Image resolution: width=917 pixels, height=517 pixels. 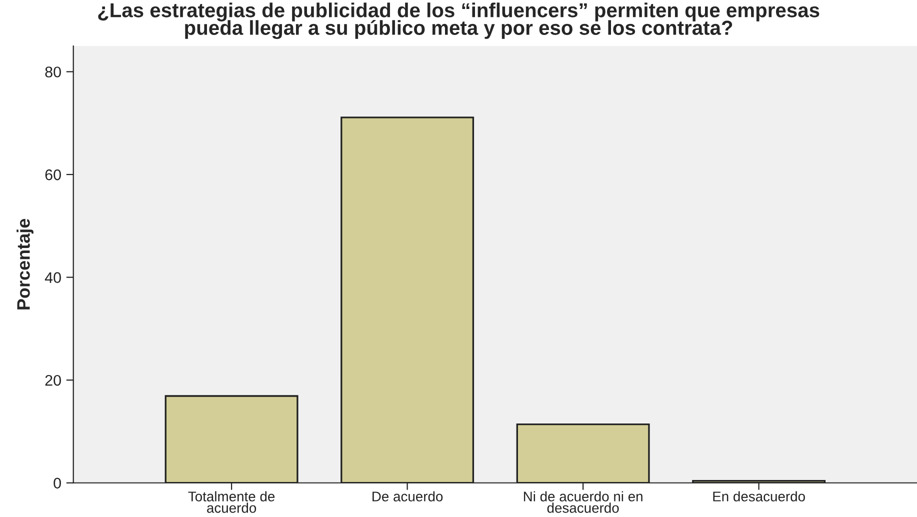 What do you see at coordinates (53, 174) in the screenshot?
I see `y-tick-label: 60` at bounding box center [53, 174].